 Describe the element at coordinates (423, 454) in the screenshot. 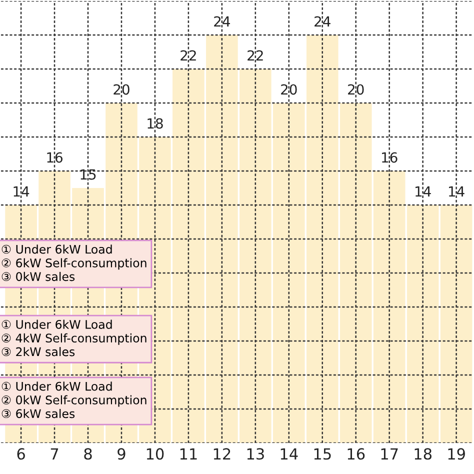

I see `x-tick-label: 18` at that location.